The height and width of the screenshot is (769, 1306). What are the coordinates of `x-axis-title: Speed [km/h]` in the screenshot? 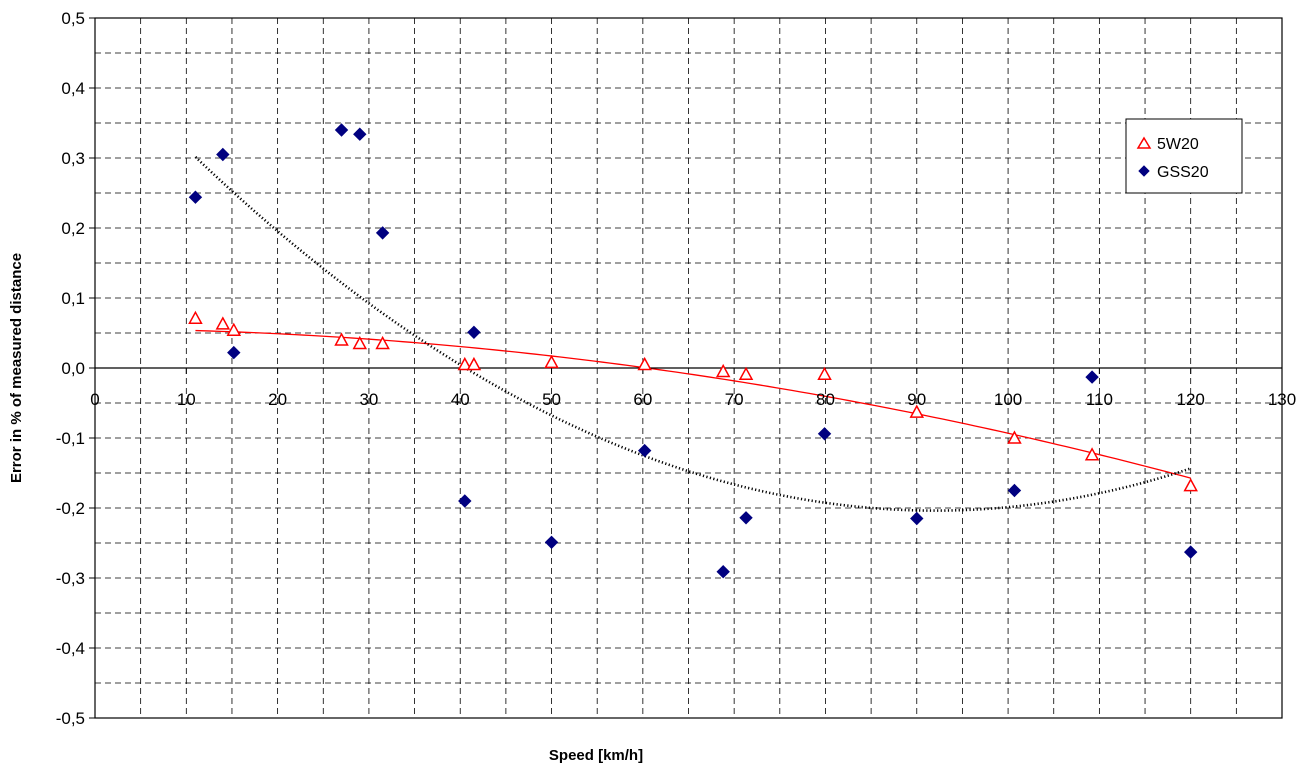 It's located at (596, 755).